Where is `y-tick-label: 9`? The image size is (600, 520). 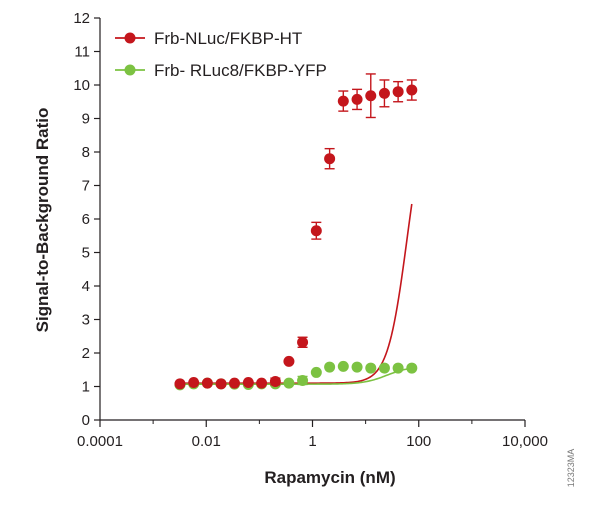
y-tick-label: 9 is located at coordinates (86, 119).